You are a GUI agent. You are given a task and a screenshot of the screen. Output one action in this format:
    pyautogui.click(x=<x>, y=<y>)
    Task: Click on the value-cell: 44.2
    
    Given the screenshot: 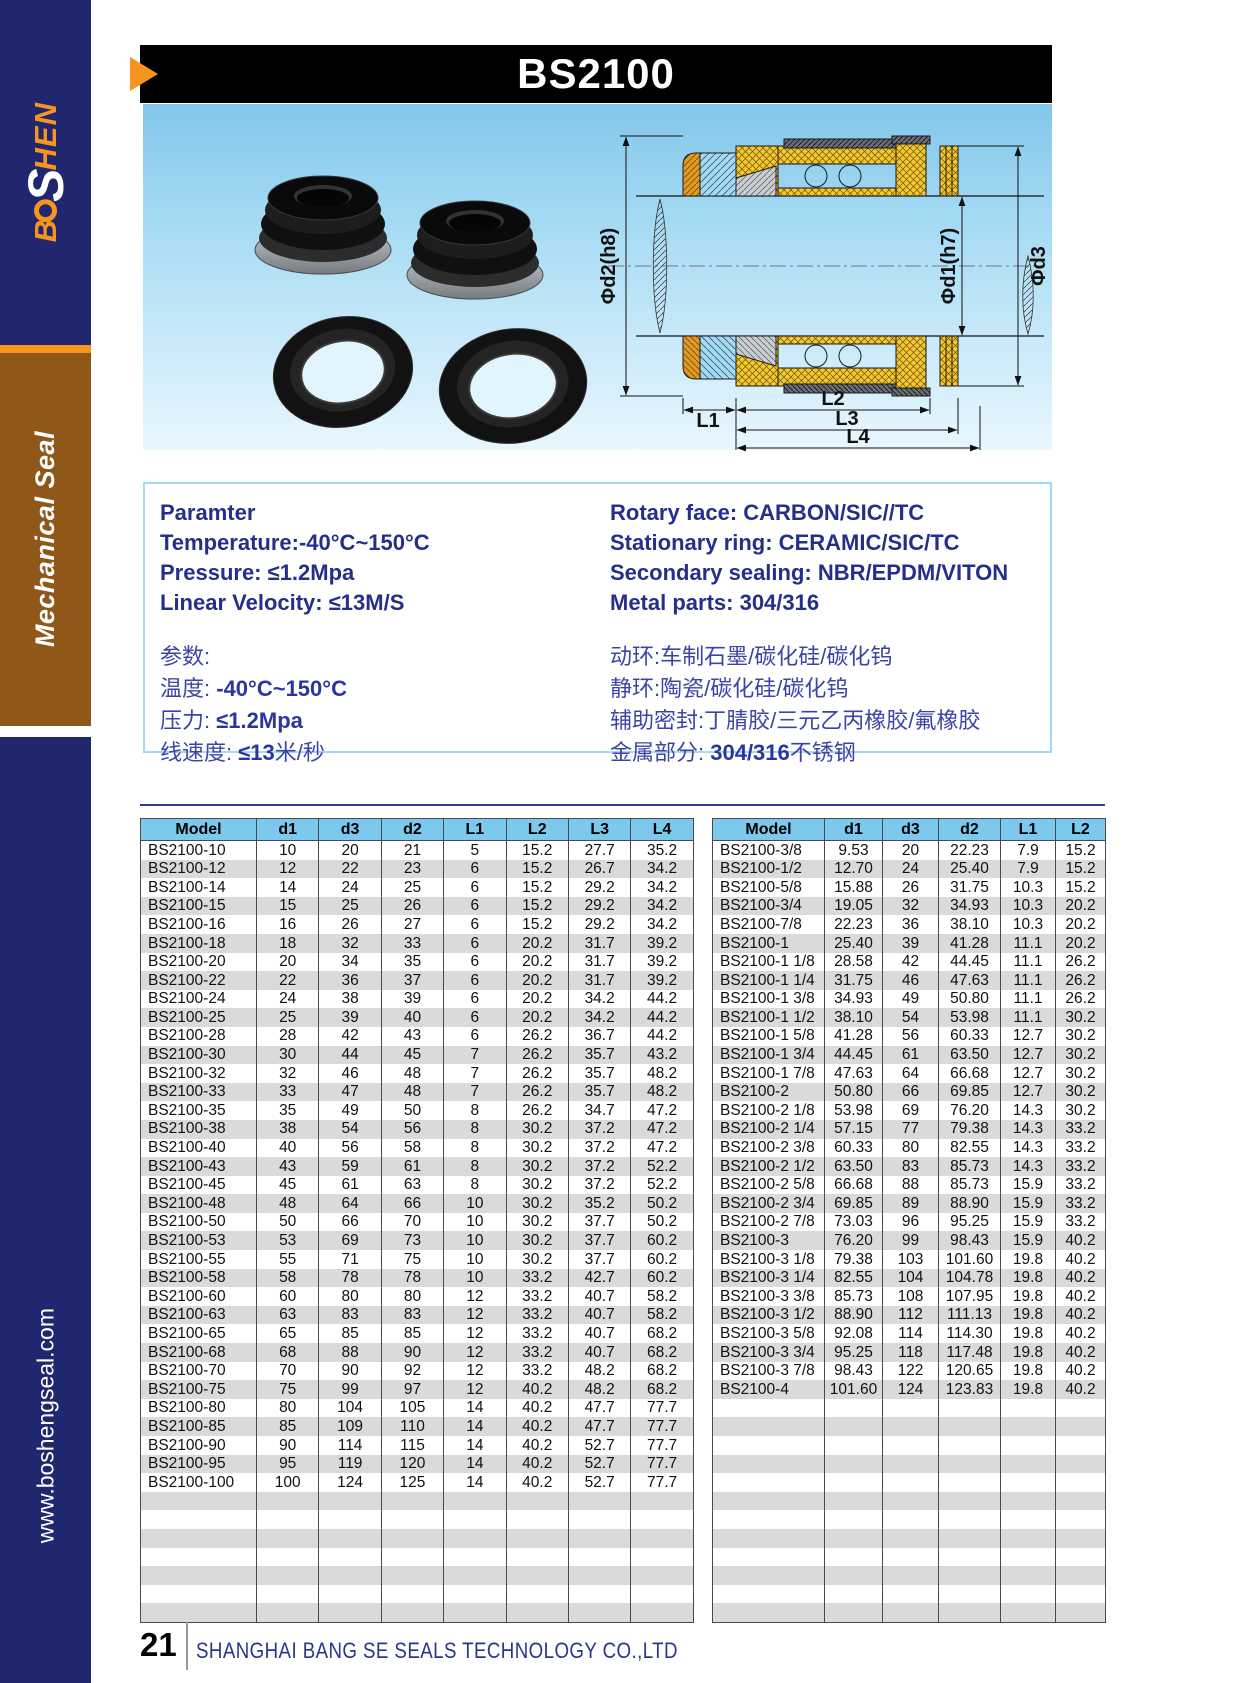 What is the action you would take?
    pyautogui.click(x=662, y=1017)
    